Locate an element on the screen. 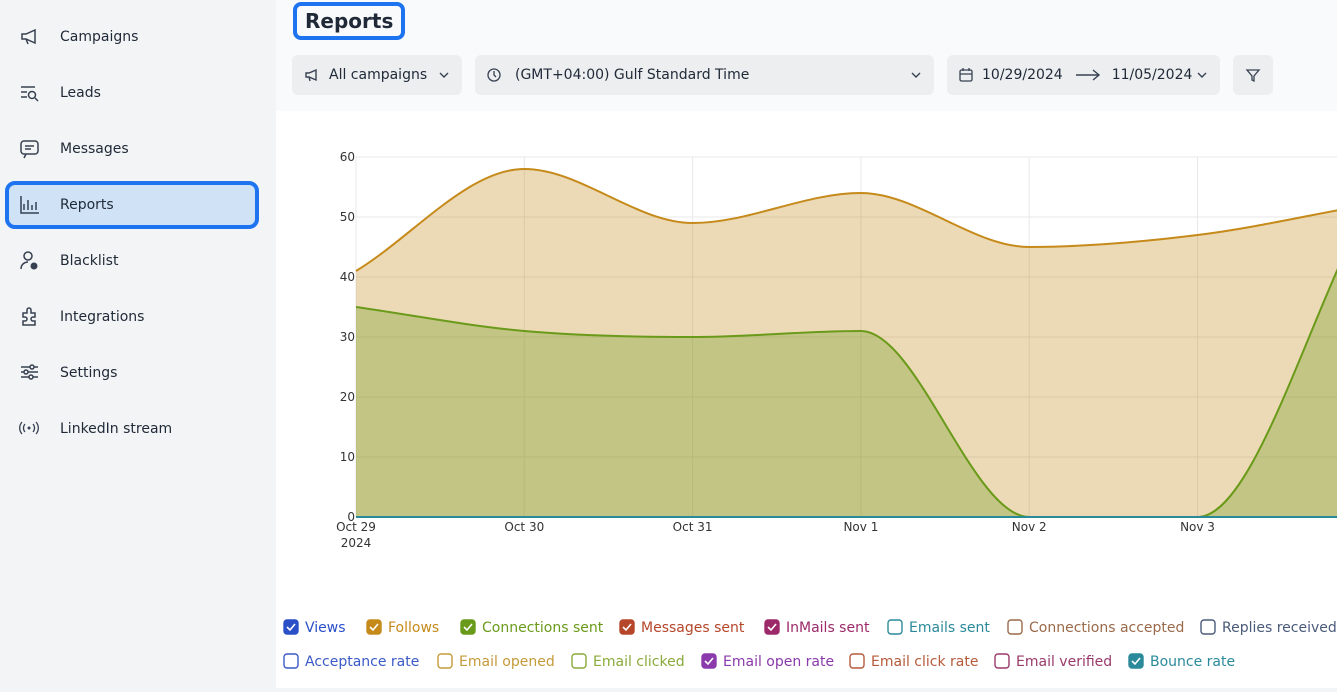  legend-item: Views is located at coordinates (314, 627).